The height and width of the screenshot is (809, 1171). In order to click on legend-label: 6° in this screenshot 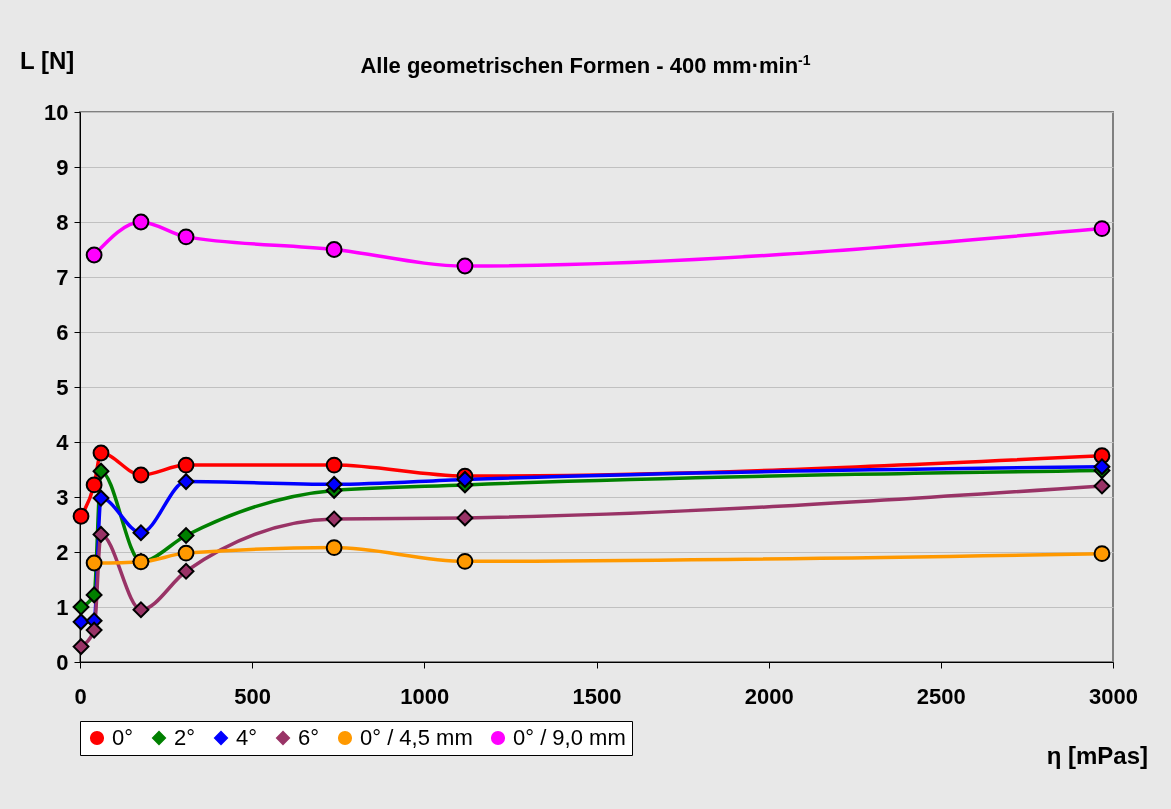, I will do `click(309, 737)`.